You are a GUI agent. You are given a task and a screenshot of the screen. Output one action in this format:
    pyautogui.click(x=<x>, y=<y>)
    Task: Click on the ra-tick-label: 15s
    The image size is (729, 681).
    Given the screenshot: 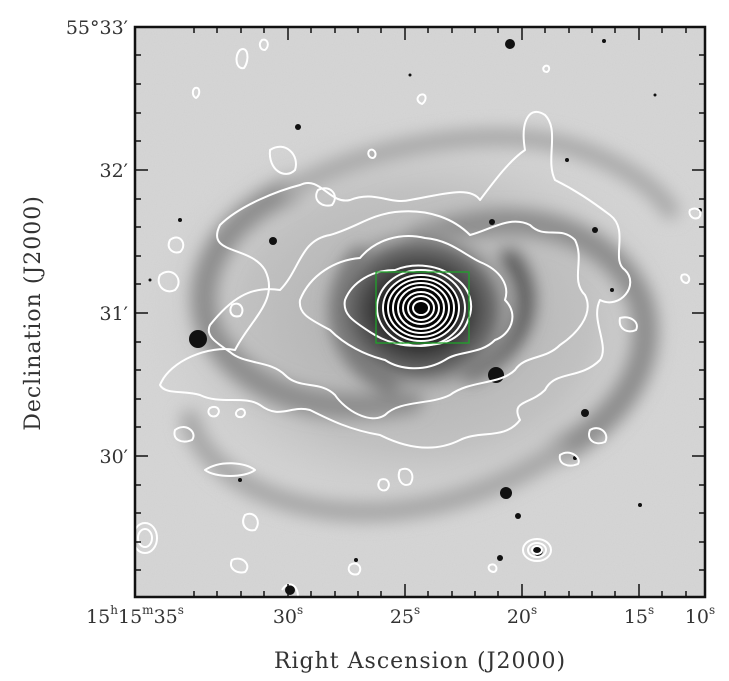 What is the action you would take?
    pyautogui.click(x=639, y=615)
    